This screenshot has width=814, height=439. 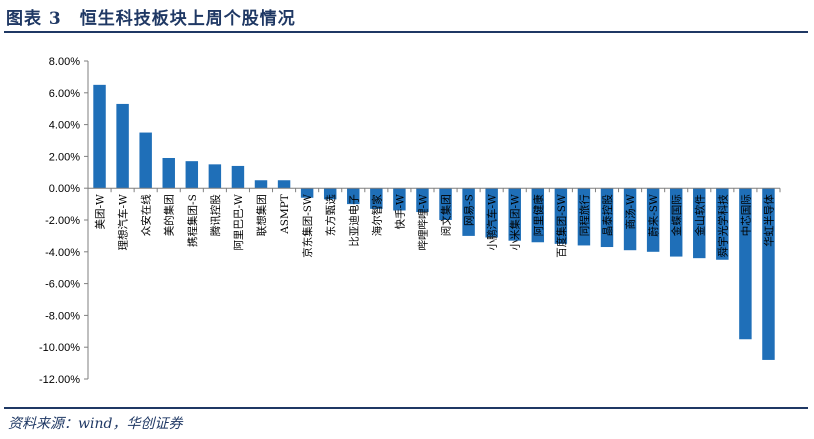 I want to click on y-tick-label: -12.00%, so click(x=59, y=380).